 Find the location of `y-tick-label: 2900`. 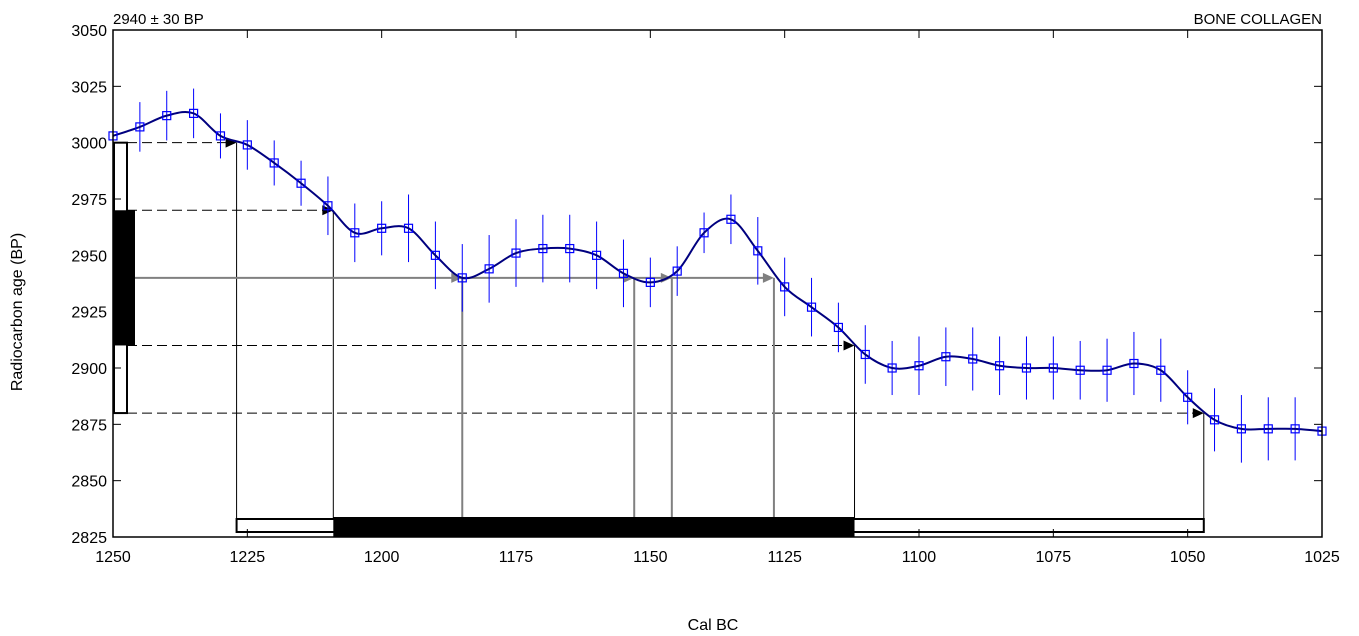

y-tick-label: 2900 is located at coordinates (89, 369).